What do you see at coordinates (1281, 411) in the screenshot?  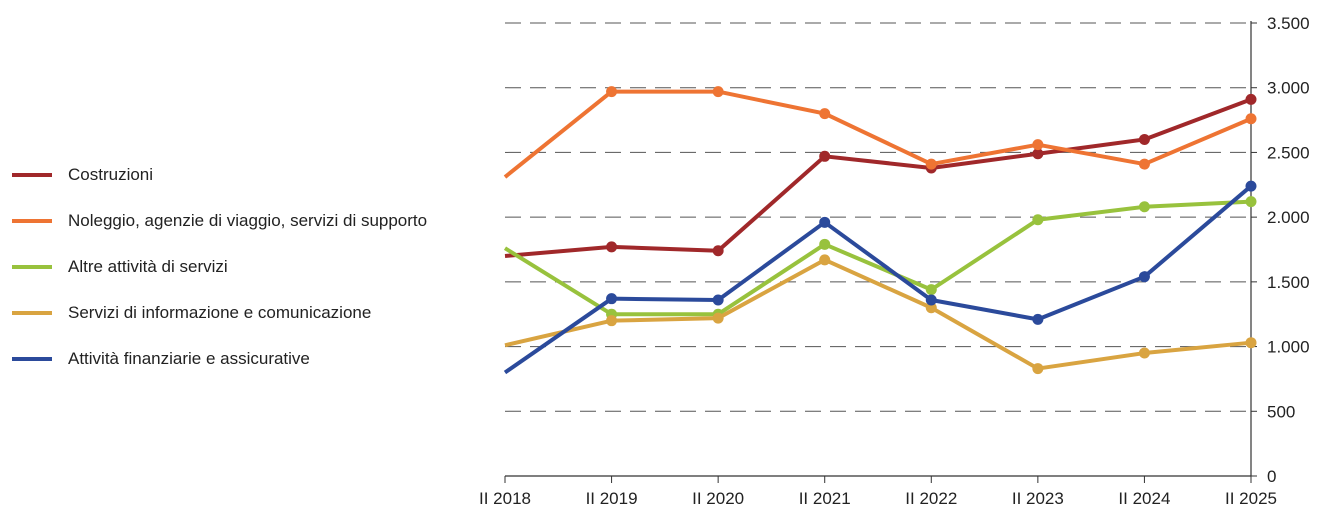 I see `y-tick-label: 500` at bounding box center [1281, 411].